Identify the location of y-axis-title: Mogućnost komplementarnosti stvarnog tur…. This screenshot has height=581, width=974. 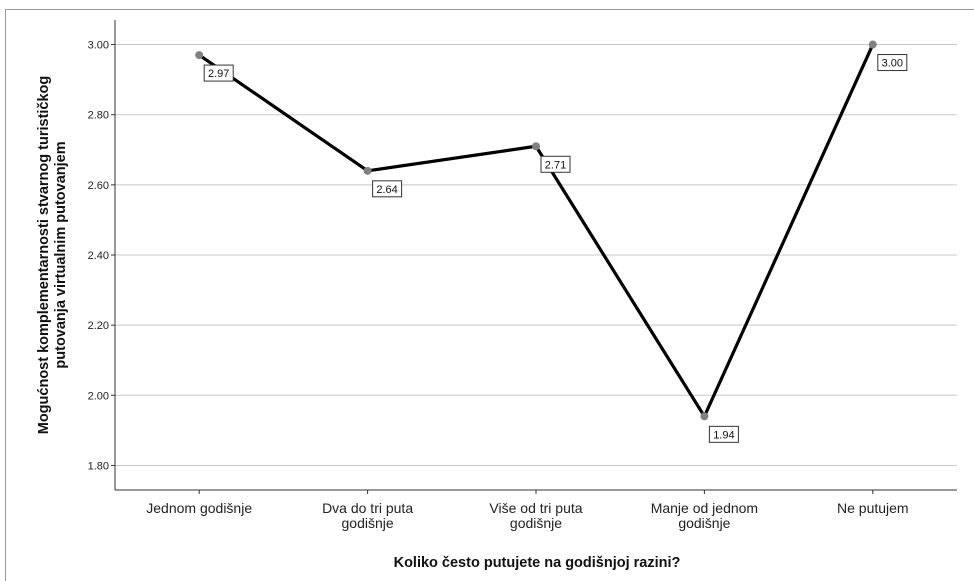
(52, 255).